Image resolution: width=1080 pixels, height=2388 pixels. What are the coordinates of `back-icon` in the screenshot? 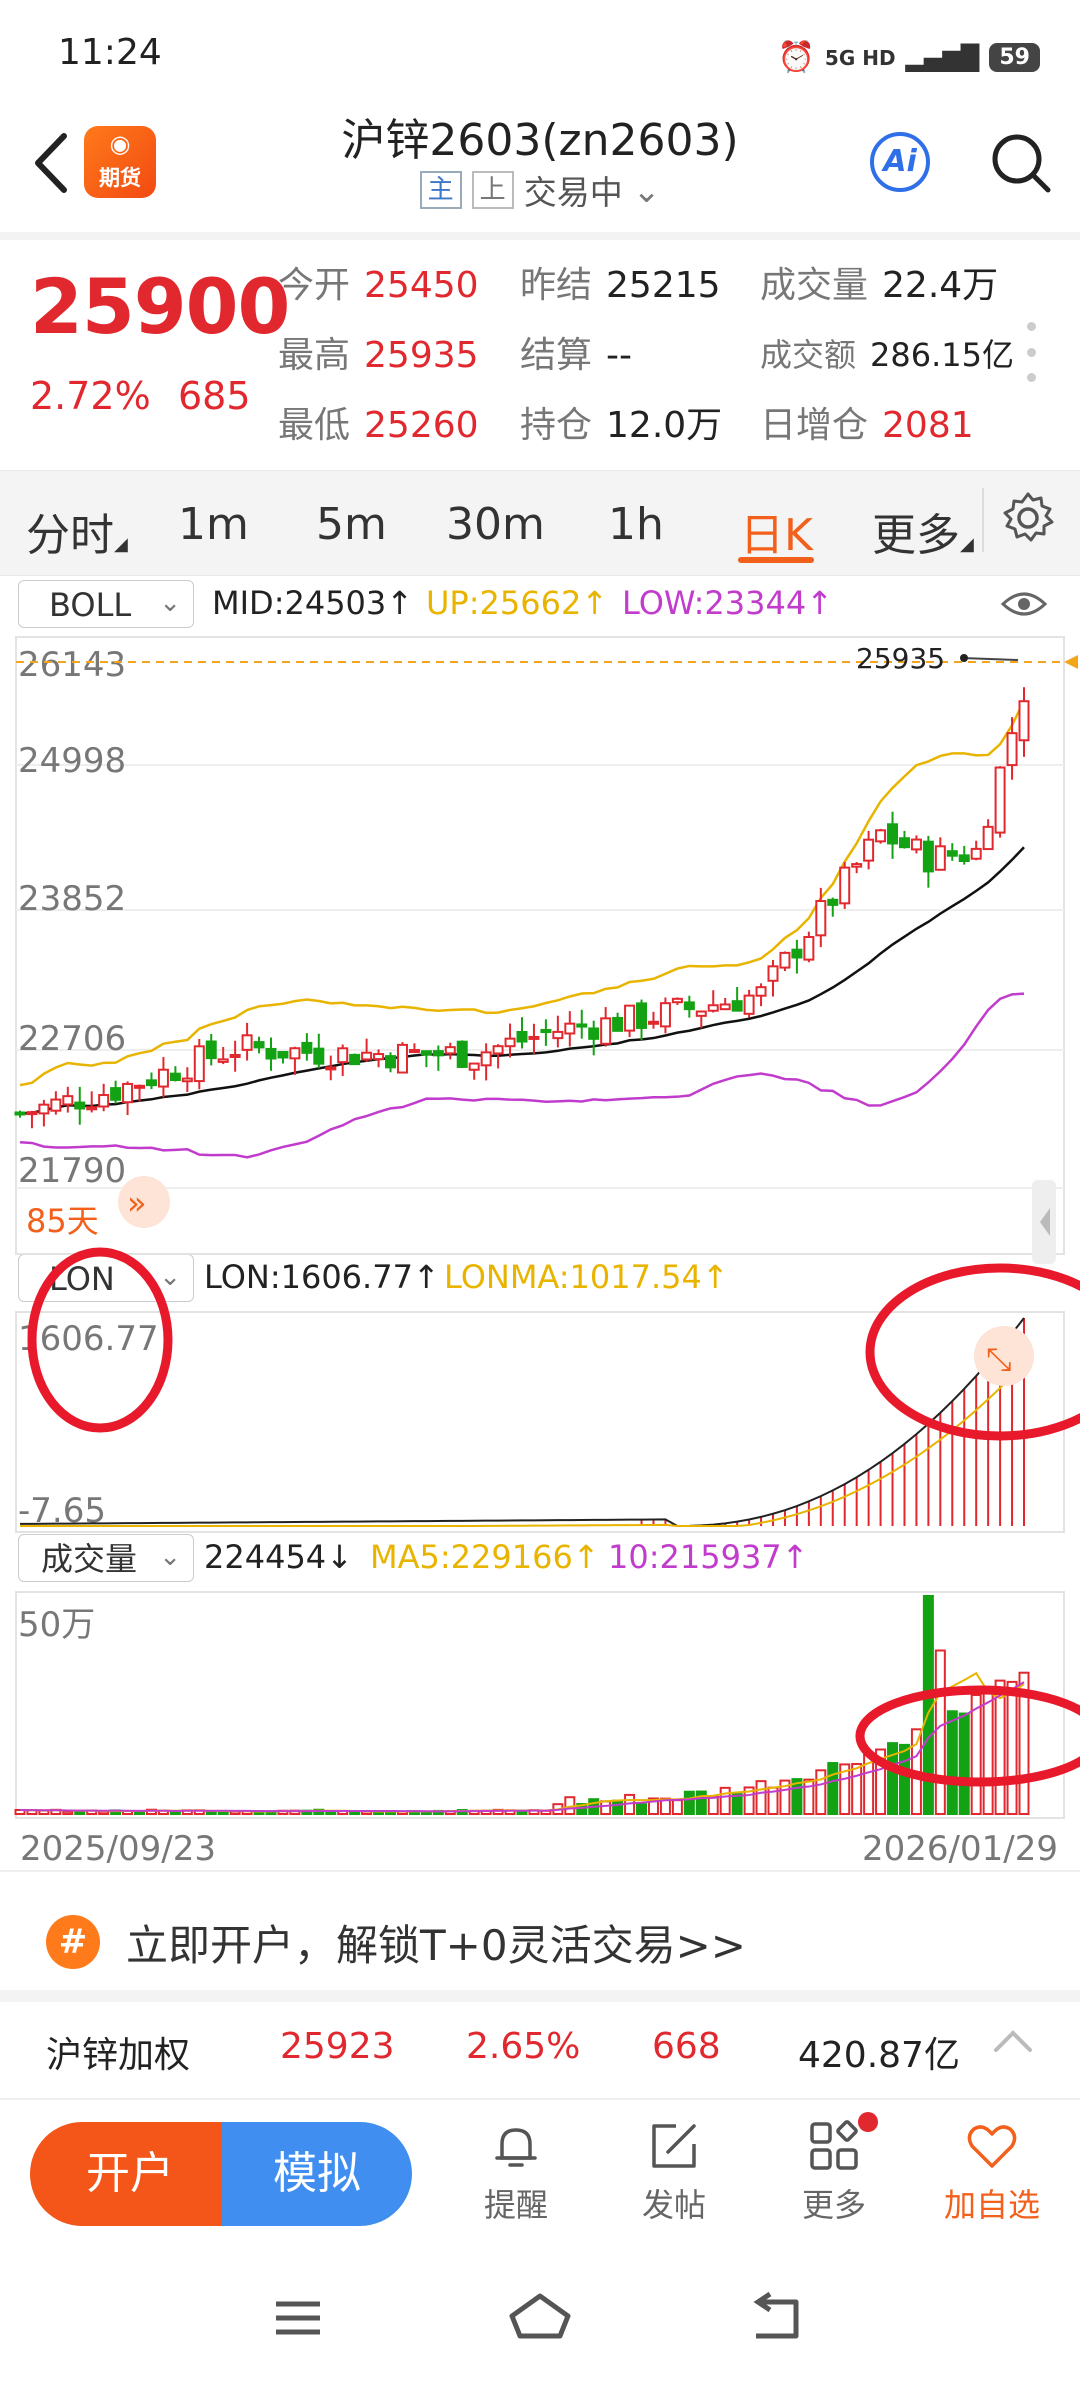 It's located at (51, 163).